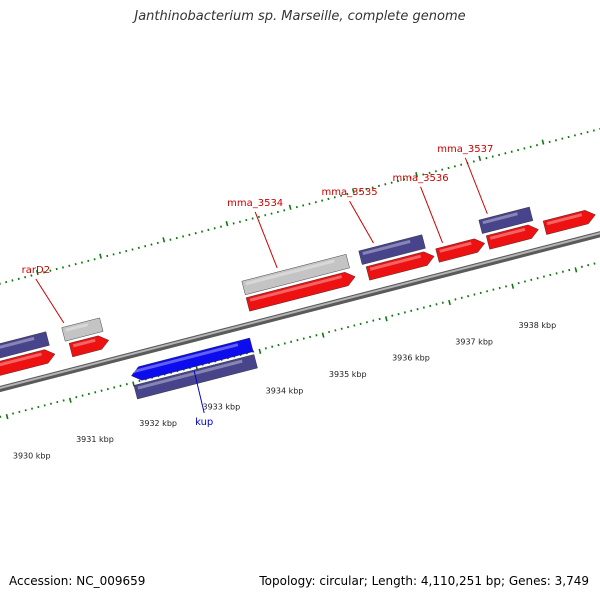 This screenshot has height=600, width=600. Describe the element at coordinates (537, 325) in the screenshot. I see `tick-label: 3938 kbp` at that location.